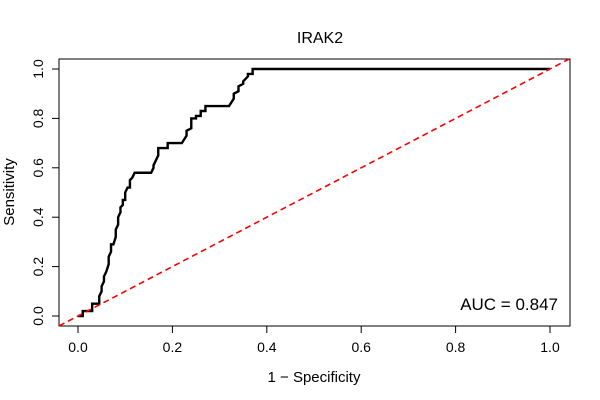  What do you see at coordinates (38, 168) in the screenshot?
I see `y-tick-label: 0.6` at bounding box center [38, 168].